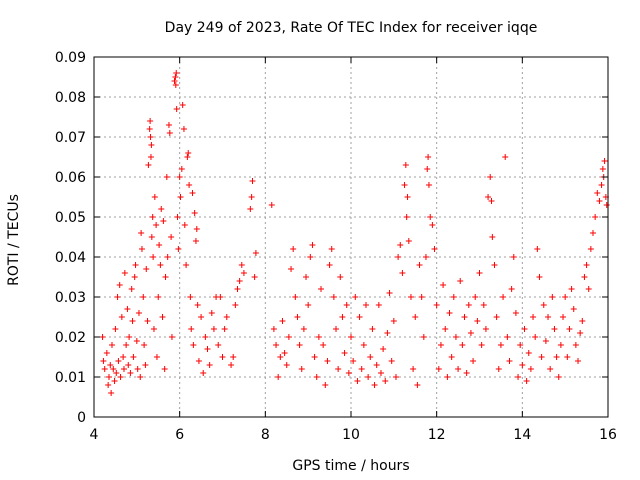  What do you see at coordinates (70, 178) in the screenshot?
I see `y-tick-label: 0.06` at bounding box center [70, 178].